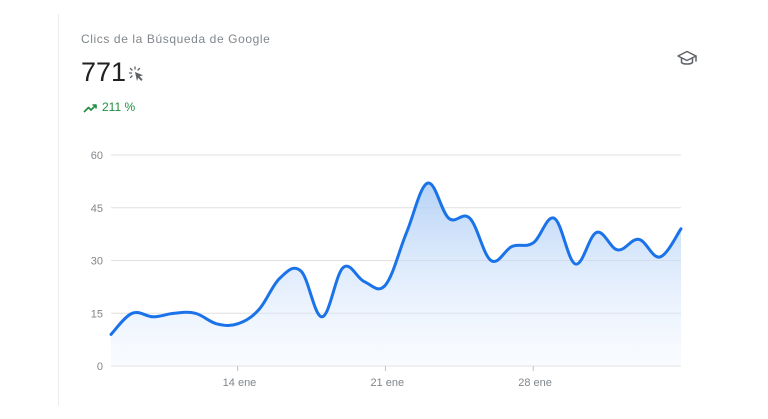  I want to click on trending-up-icon, so click(90, 107).